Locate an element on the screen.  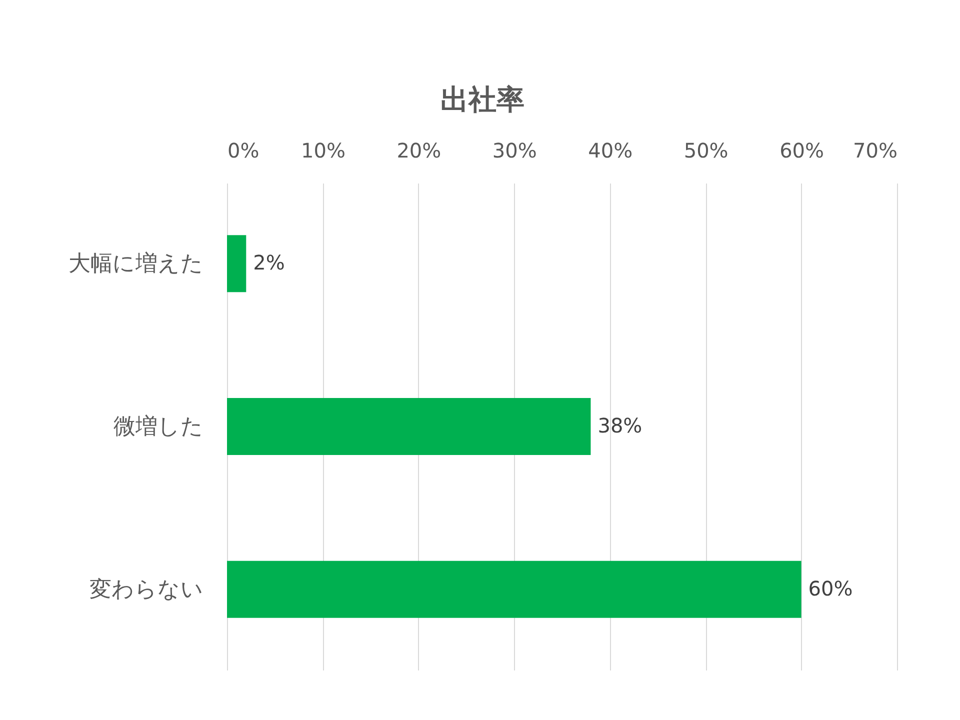
x-tick-label: 50% is located at coordinates (706, 150).